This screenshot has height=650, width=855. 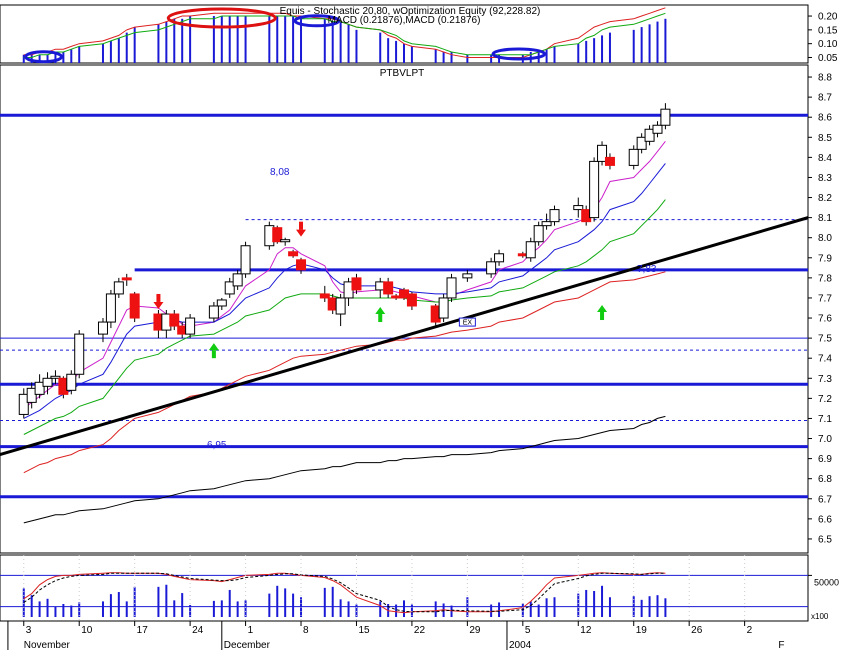 What do you see at coordinates (825, 138) in the screenshot?
I see `price-ytick-label: 8.5` at bounding box center [825, 138].